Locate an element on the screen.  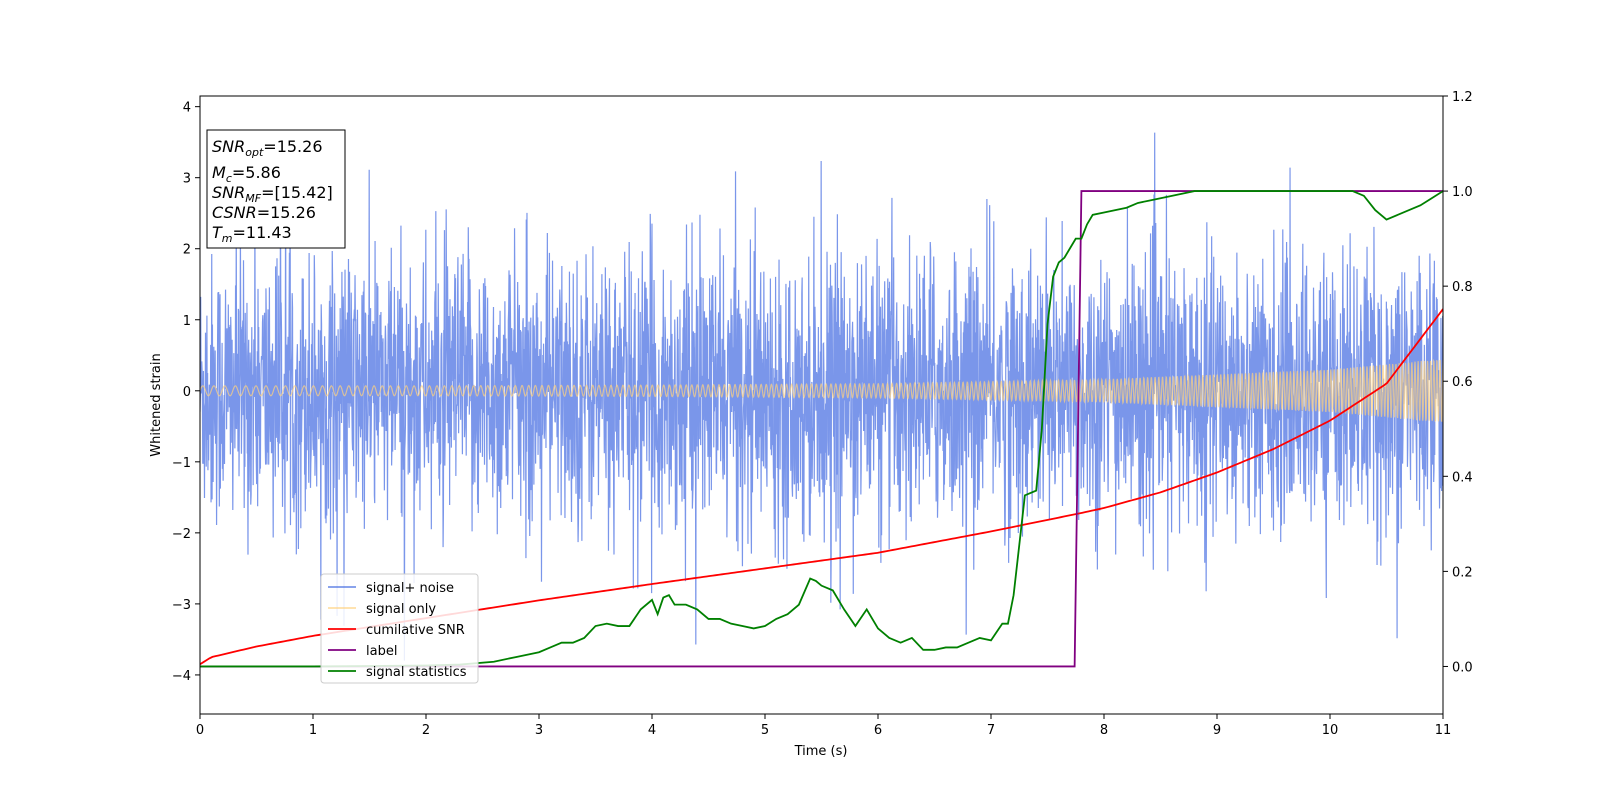
x-tick-label: 9 is located at coordinates (1217, 730).